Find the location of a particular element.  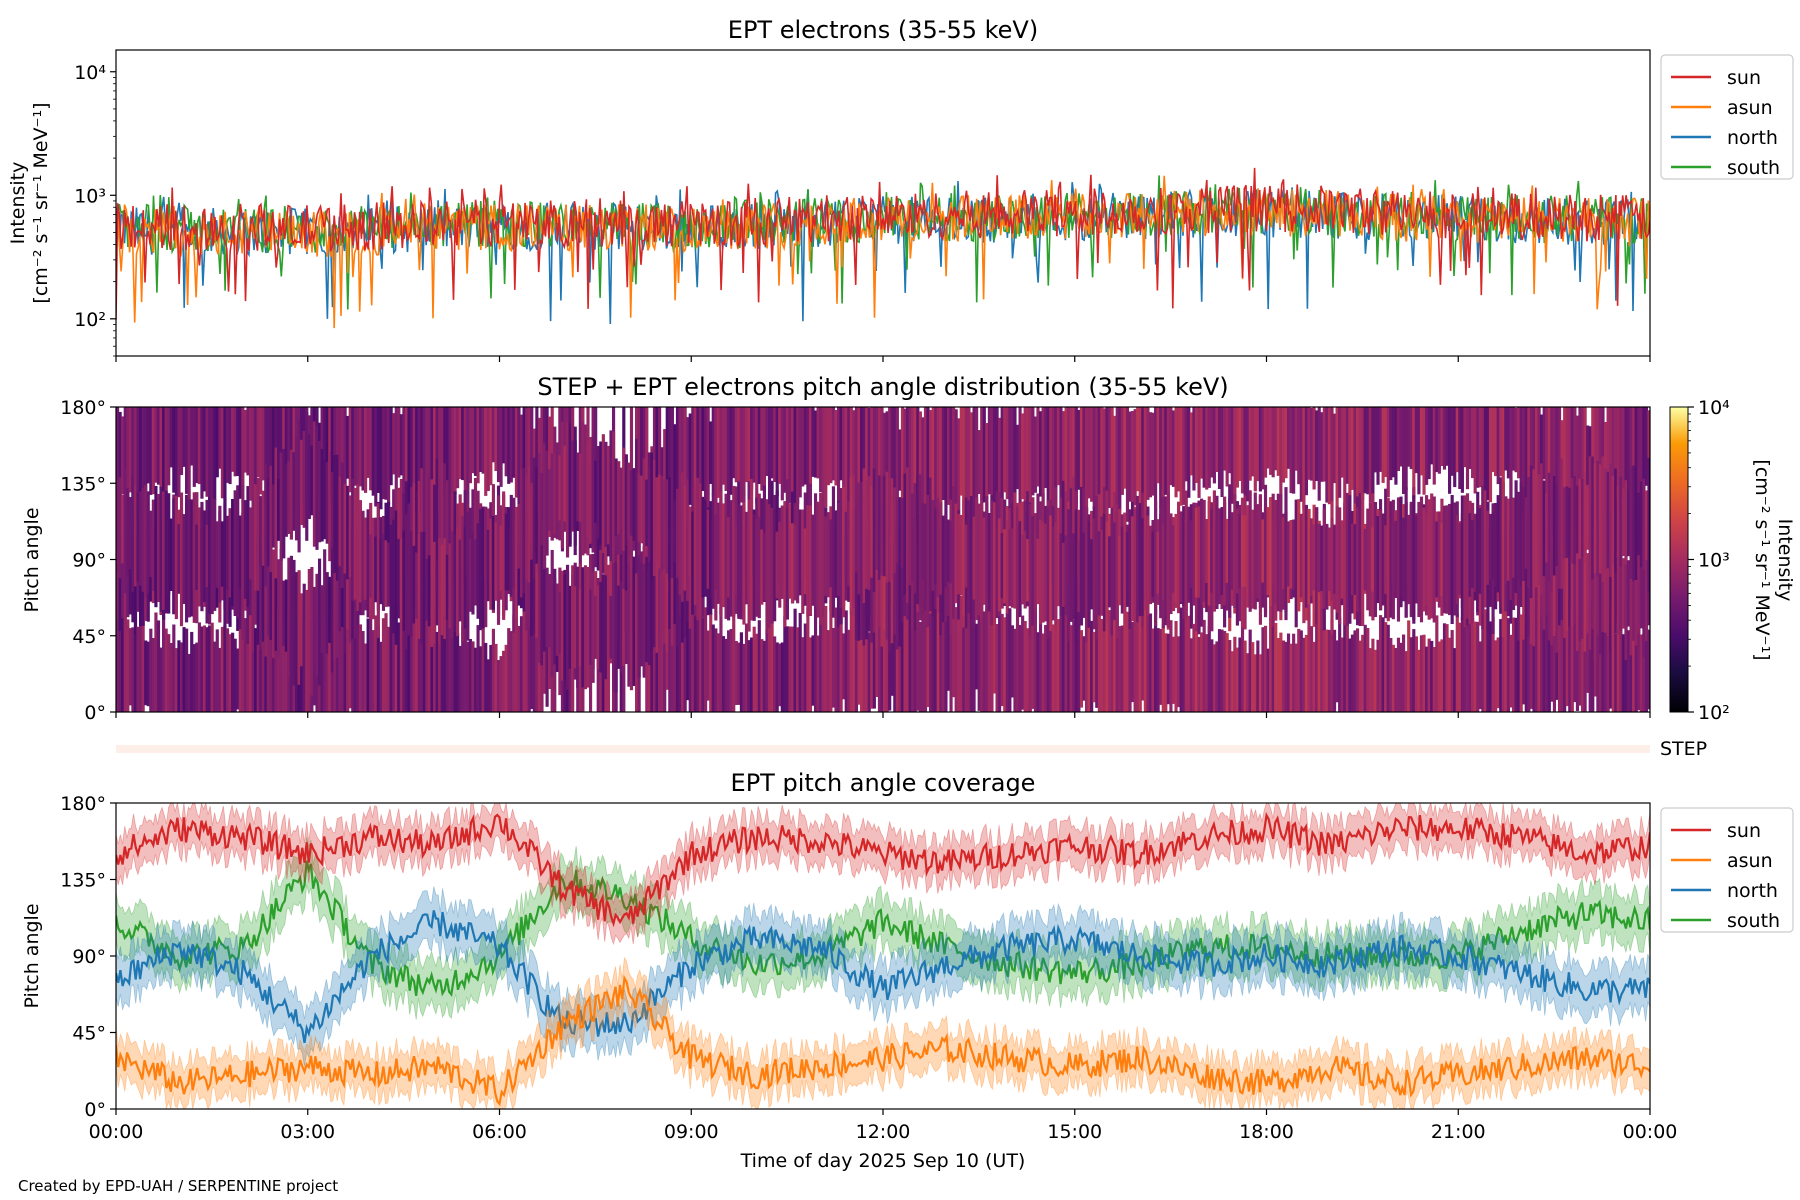

step-label: STEP is located at coordinates (1683, 749).